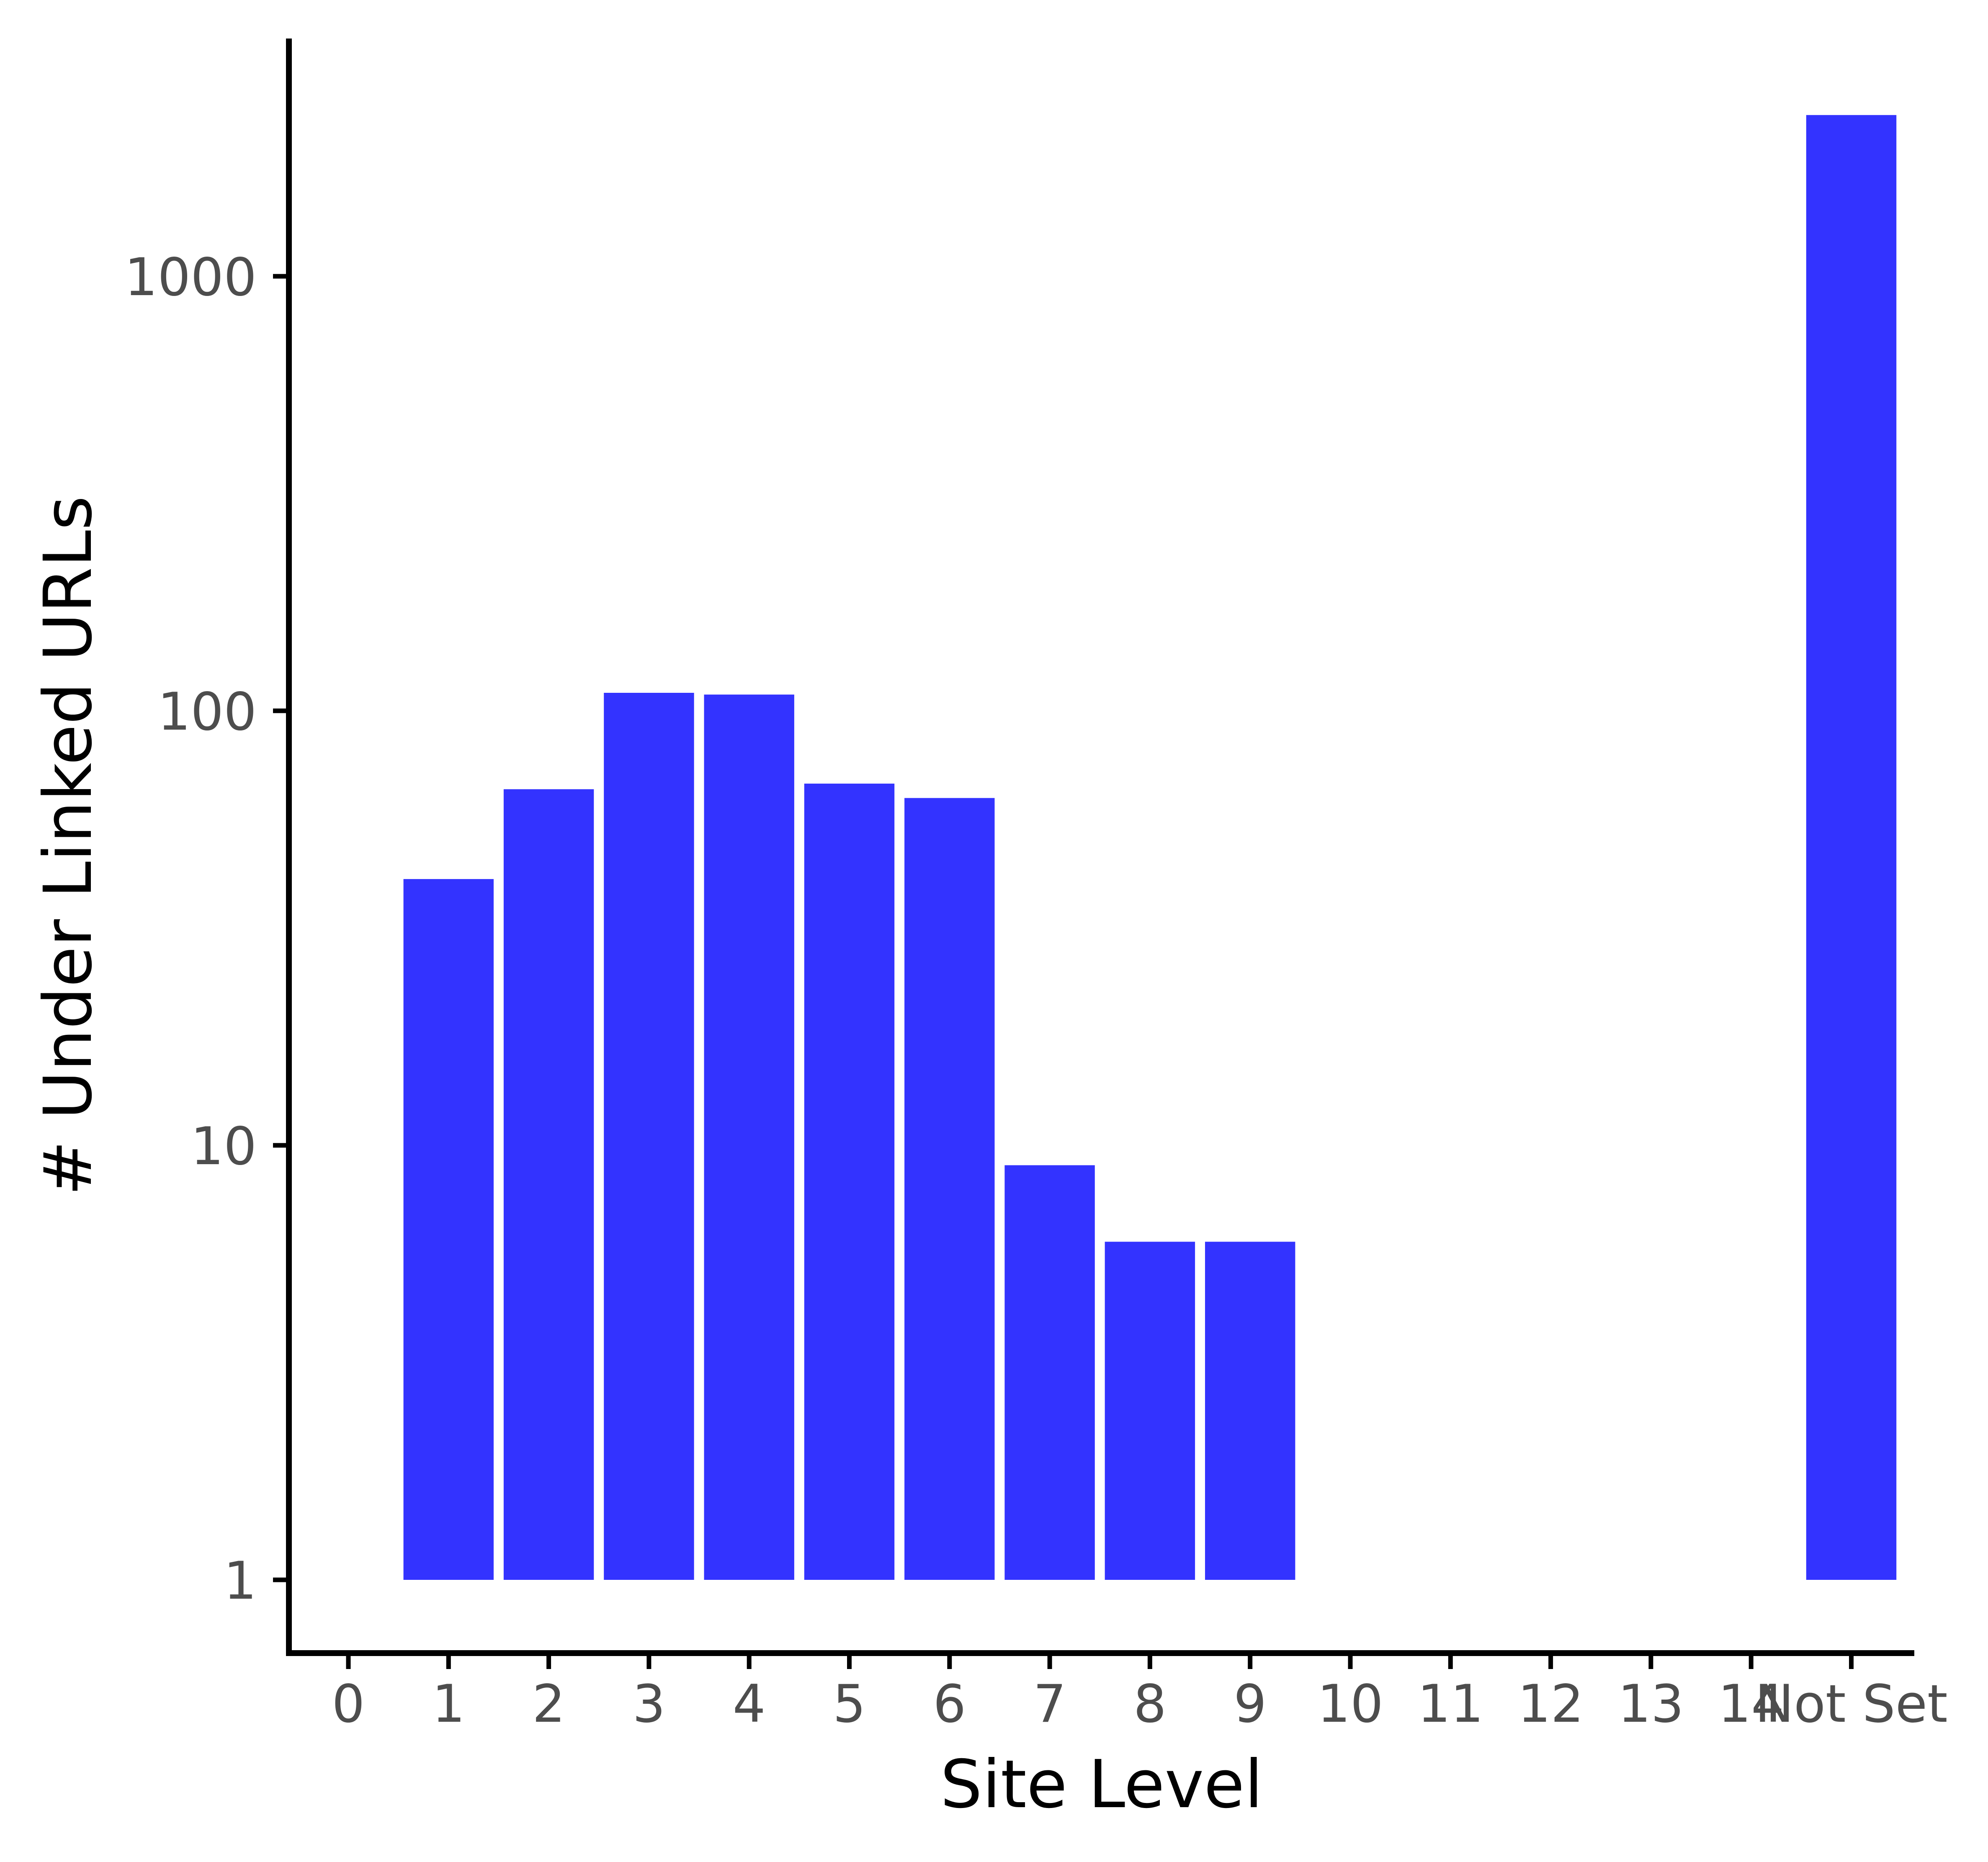 The image size is (1988, 1862). What do you see at coordinates (749, 1704) in the screenshot?
I see `x-tick-label: 4` at bounding box center [749, 1704].